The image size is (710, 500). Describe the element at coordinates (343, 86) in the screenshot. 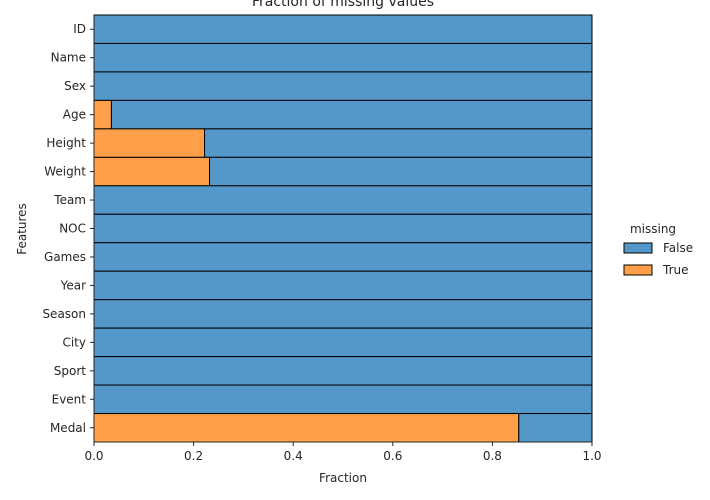

I see `bar-sex-false` at that location.